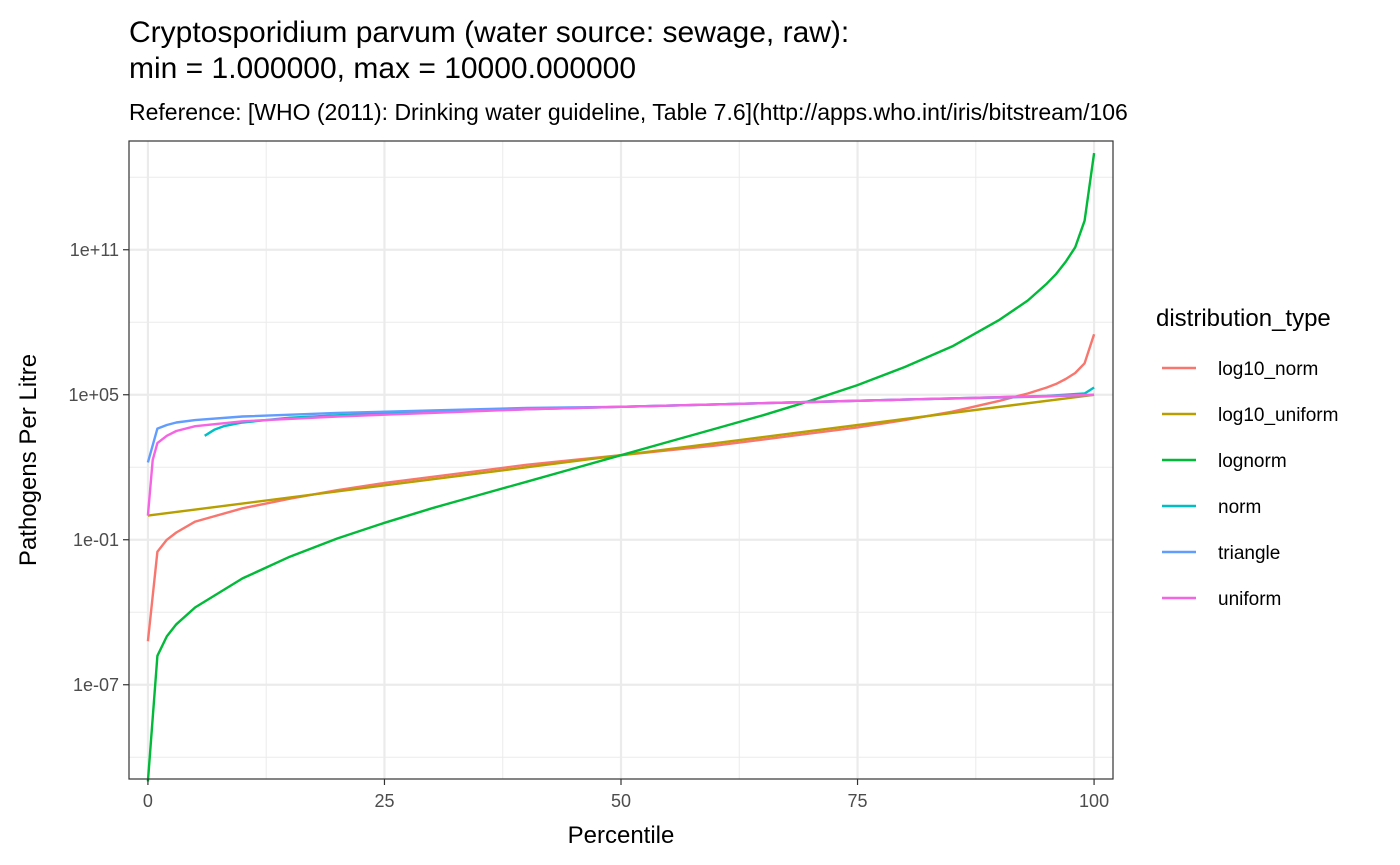 The width and height of the screenshot is (1400, 865). What do you see at coordinates (1094, 801) in the screenshot?
I see `x-tick-label: 100` at bounding box center [1094, 801].